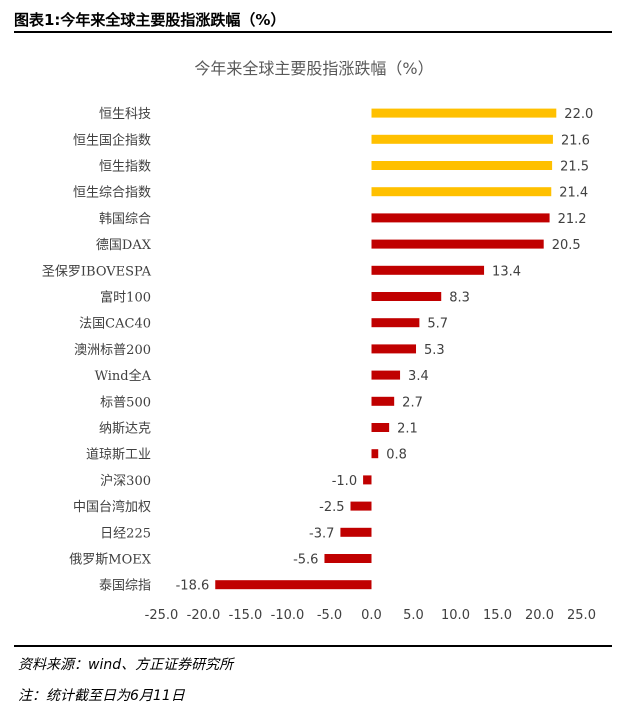 This screenshot has height=710, width=624. I want to click on category-label: 纳斯达克, so click(125, 429).